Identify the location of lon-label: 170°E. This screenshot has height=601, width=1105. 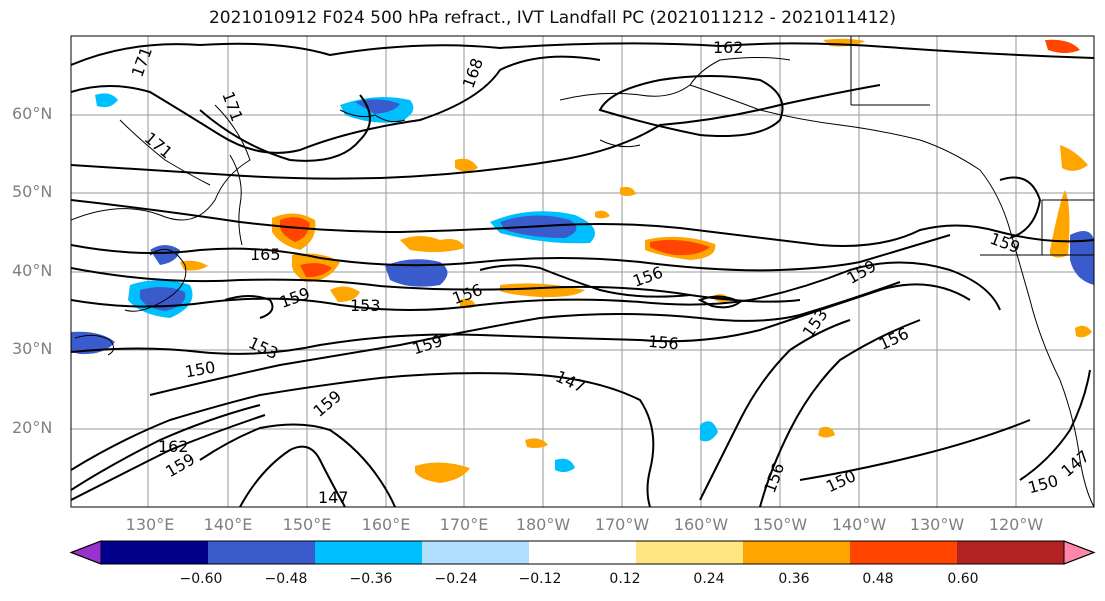
(464, 524).